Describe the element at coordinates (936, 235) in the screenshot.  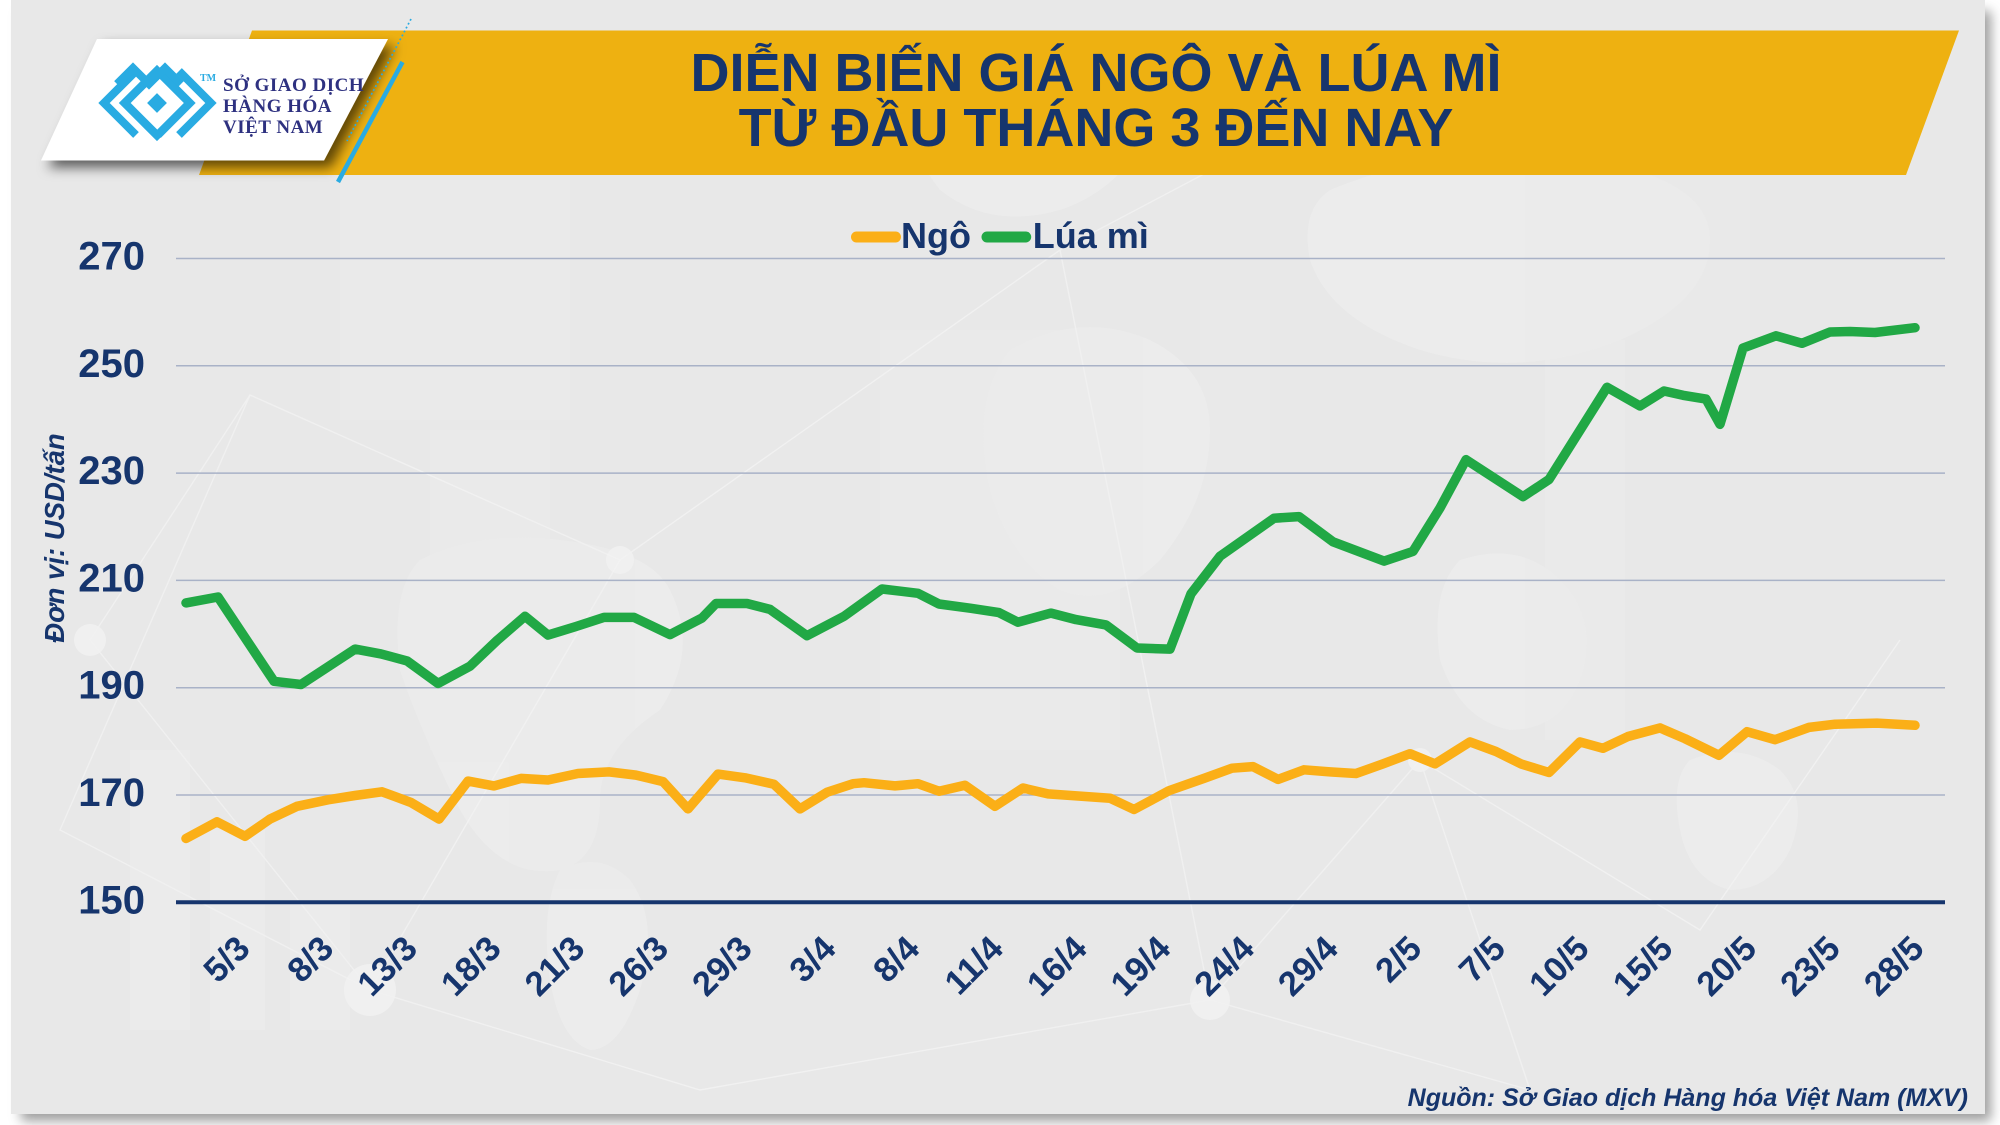
I see `svg-text: Ngô` at that location.